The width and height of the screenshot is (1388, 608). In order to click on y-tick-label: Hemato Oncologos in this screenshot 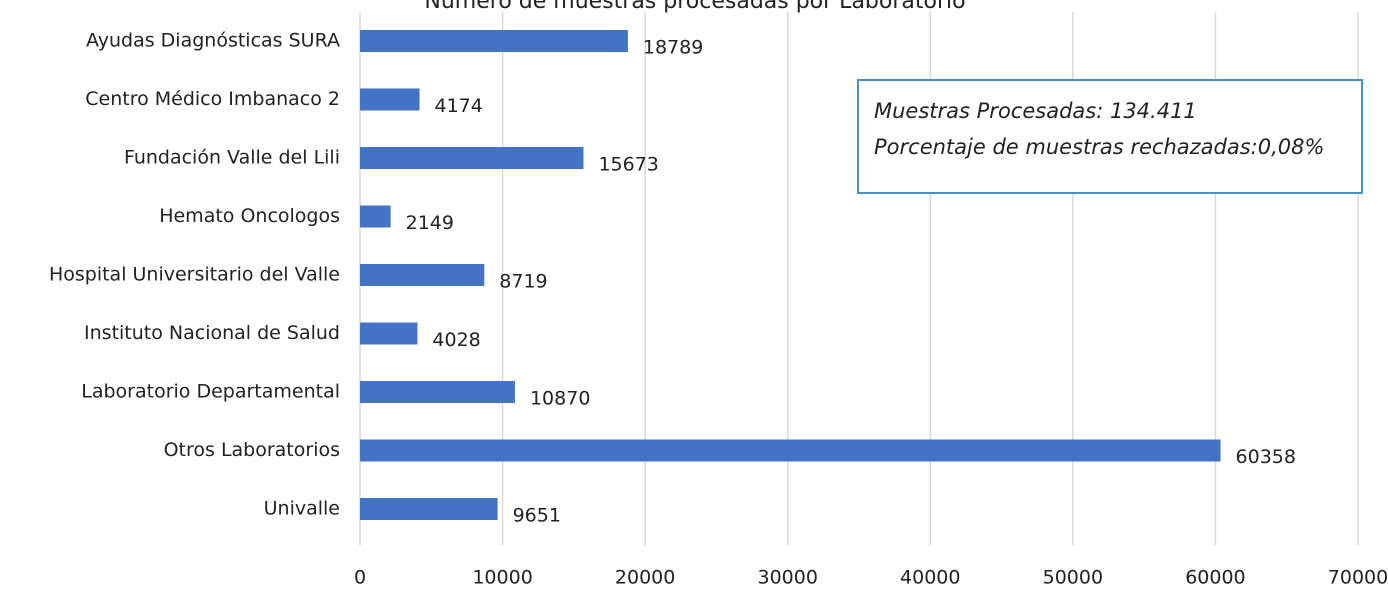, I will do `click(249, 216)`.